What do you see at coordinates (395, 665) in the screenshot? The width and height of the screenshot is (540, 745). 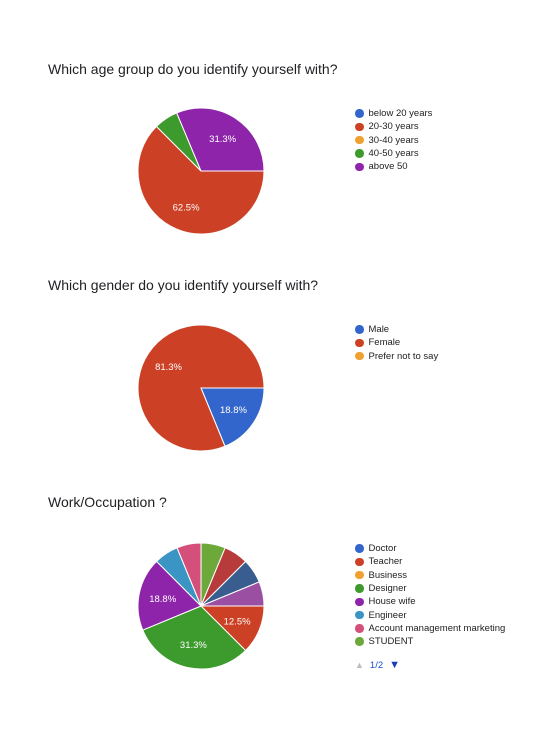 I see `pager-next-icon: ▼` at bounding box center [395, 665].